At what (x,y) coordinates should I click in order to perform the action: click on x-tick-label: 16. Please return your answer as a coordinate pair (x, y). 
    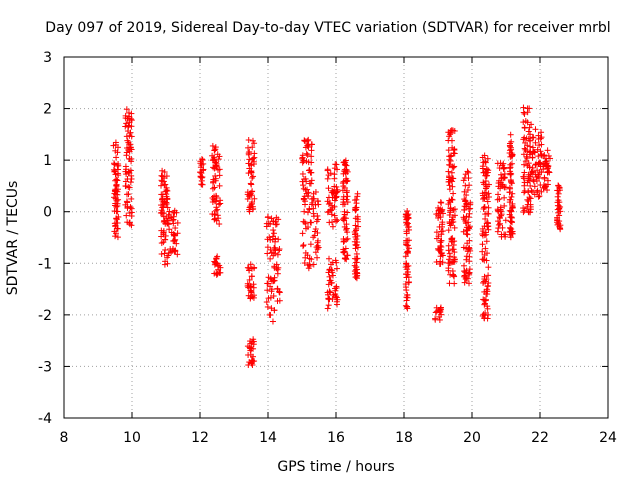
    Looking at the image, I should click on (336, 438).